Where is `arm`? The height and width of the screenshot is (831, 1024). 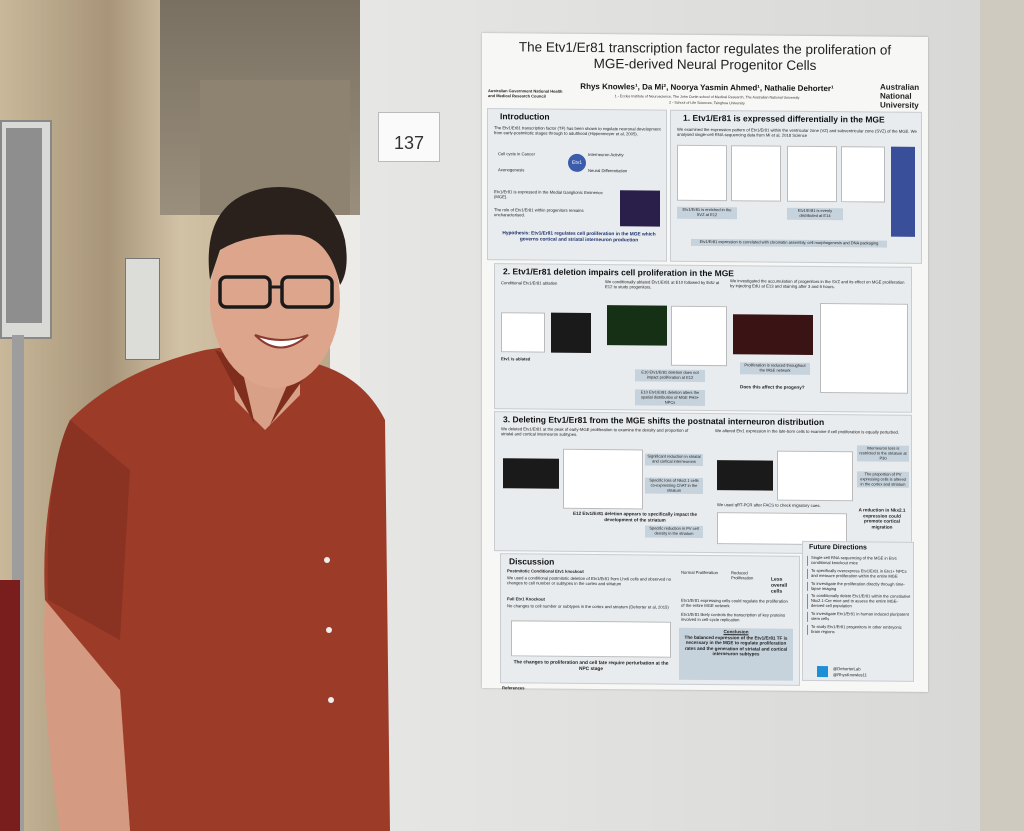
arm is located at coordinates (87, 715).